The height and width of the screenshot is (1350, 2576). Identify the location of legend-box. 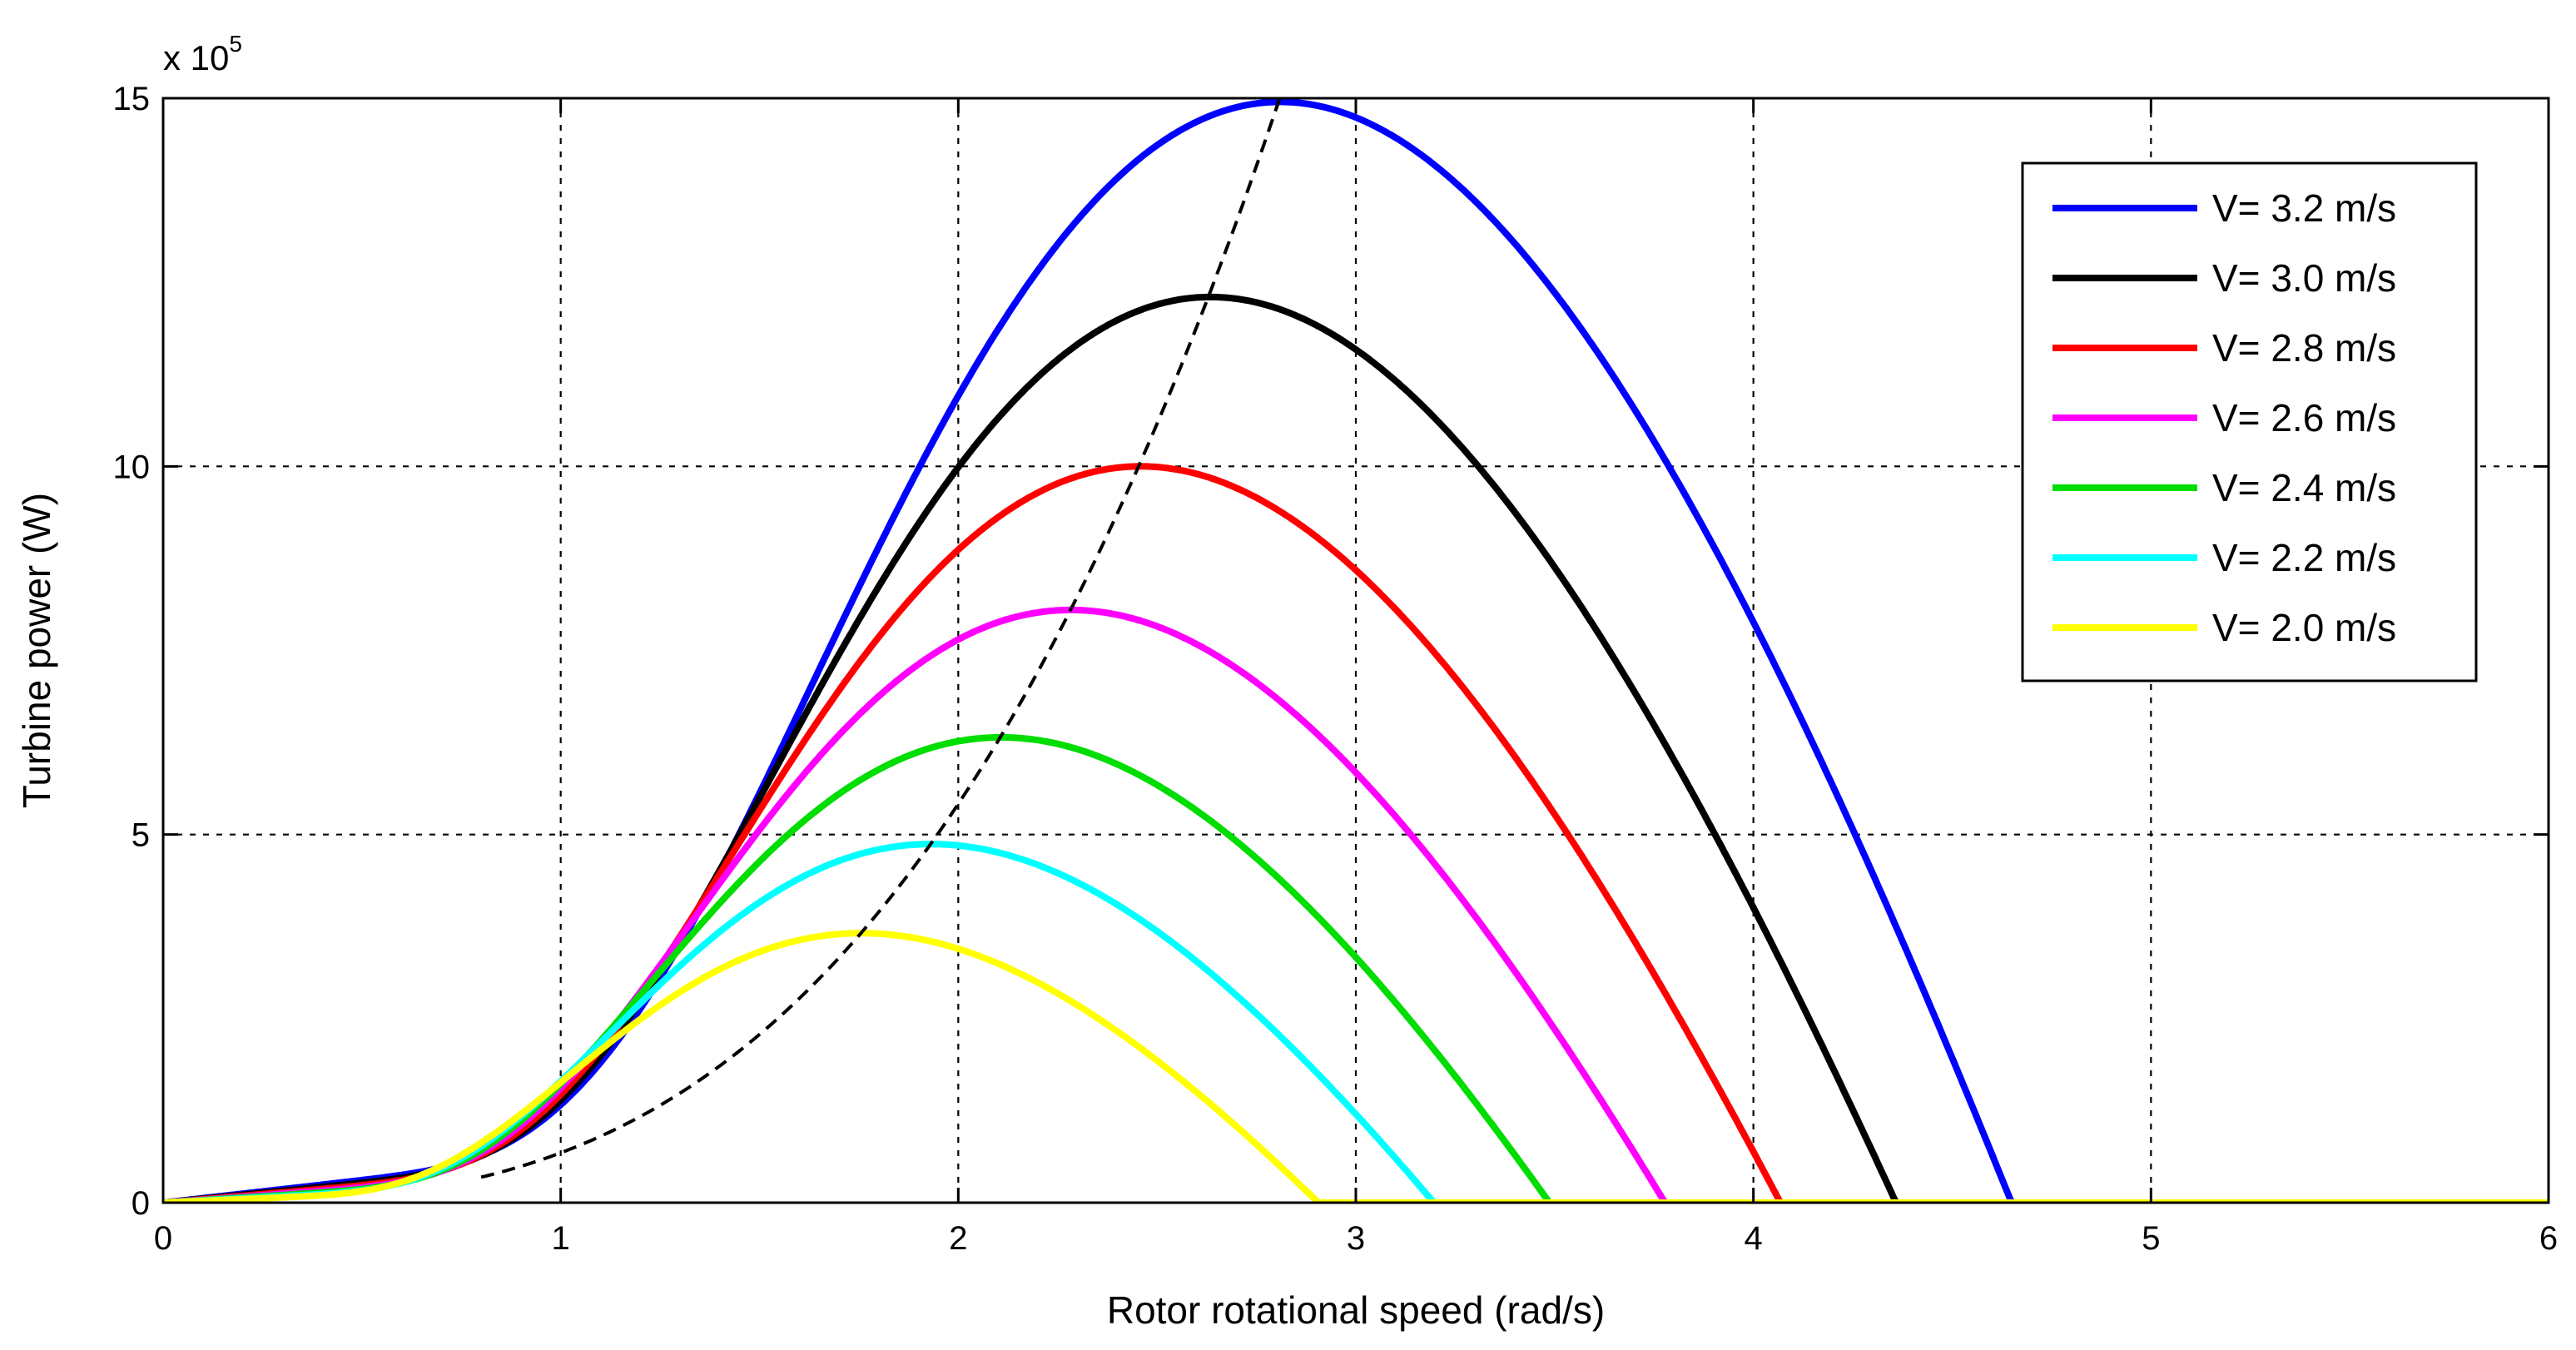
(2249, 421).